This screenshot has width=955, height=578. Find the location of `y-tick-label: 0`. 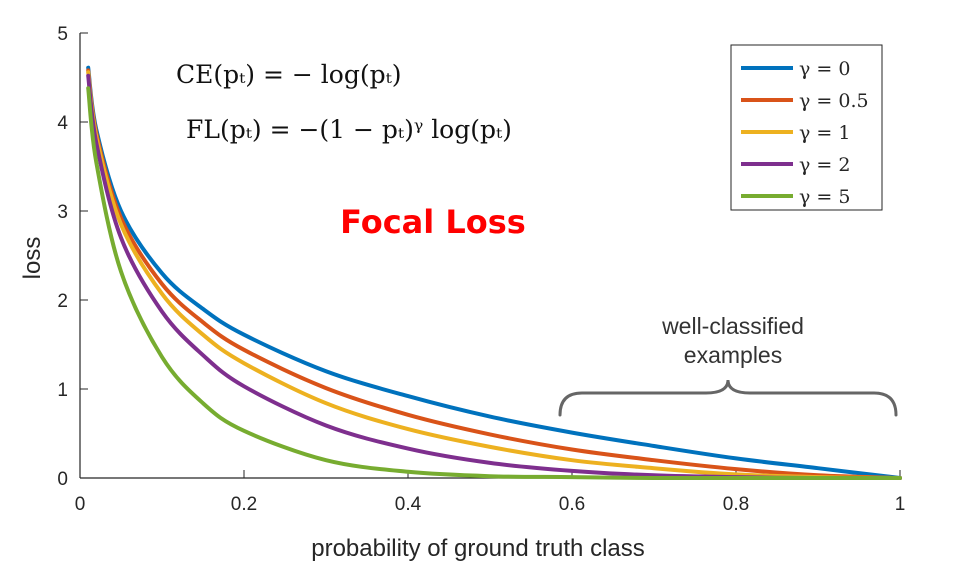

y-tick-label: 0 is located at coordinates (62, 479).